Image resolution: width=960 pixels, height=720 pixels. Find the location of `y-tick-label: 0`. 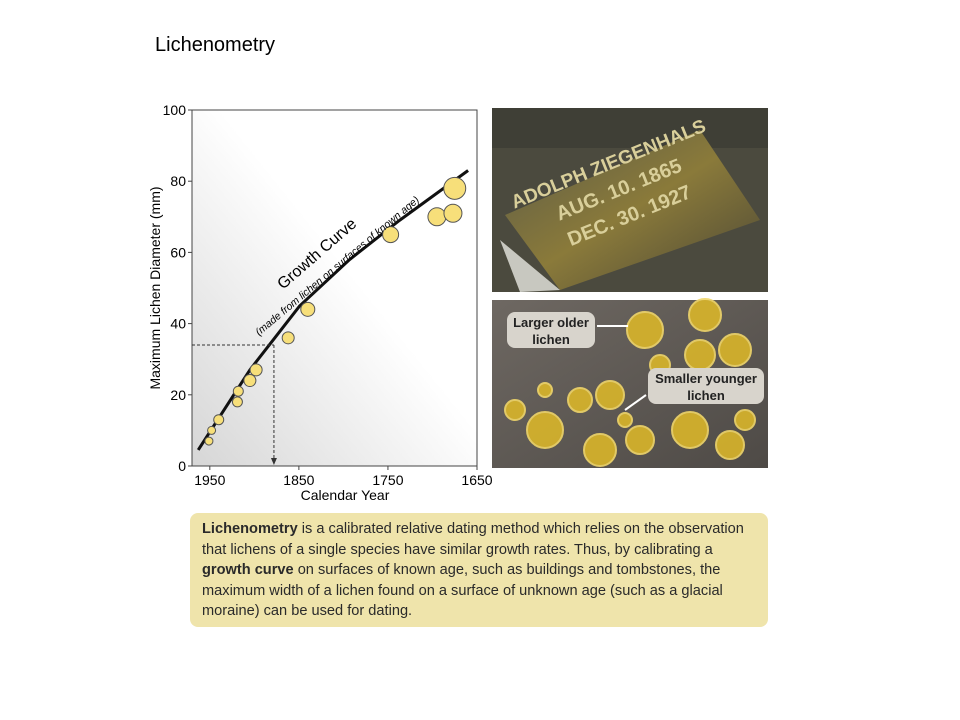

y-tick-label: 0 is located at coordinates (182, 466).